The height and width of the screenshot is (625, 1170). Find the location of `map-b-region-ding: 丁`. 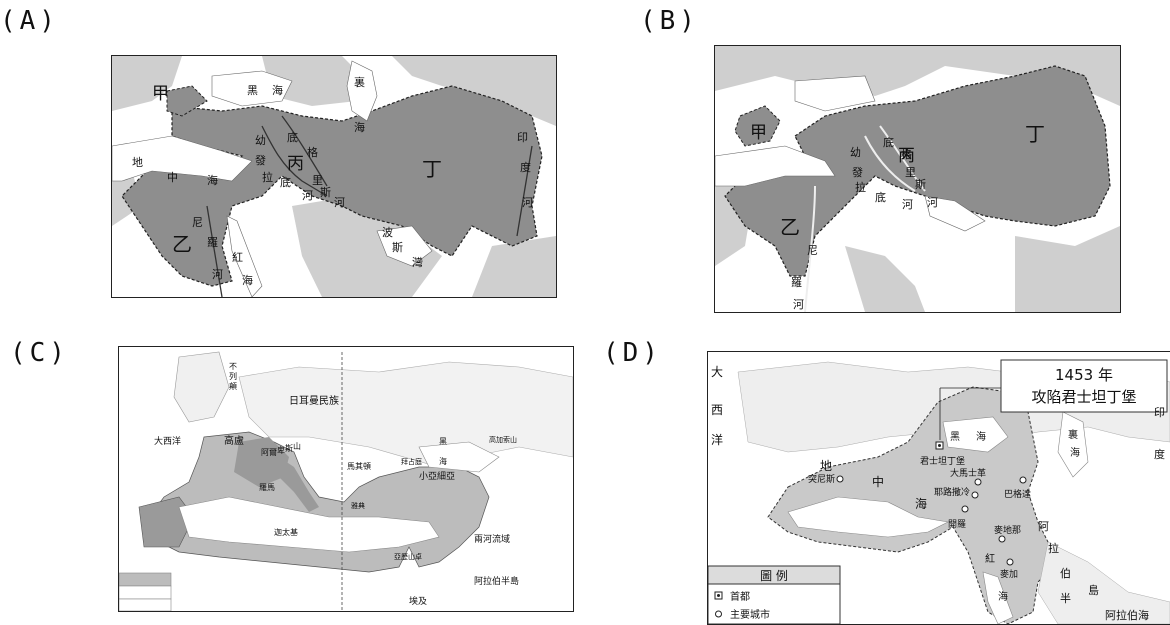

map-b-region-ding: 丁 is located at coordinates (1035, 134).